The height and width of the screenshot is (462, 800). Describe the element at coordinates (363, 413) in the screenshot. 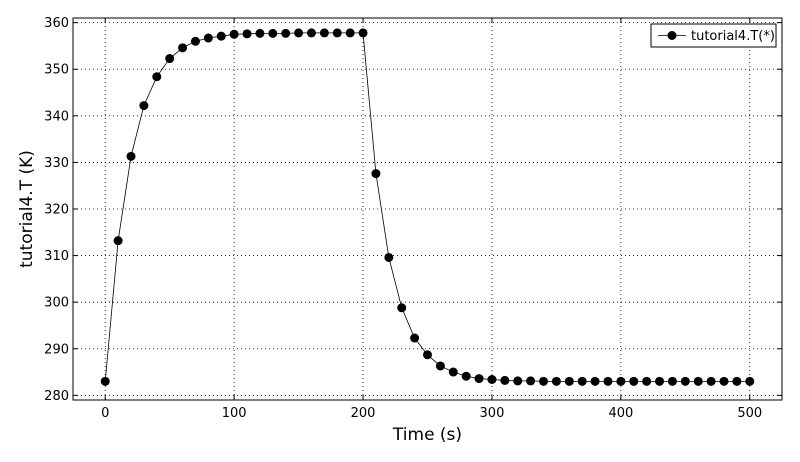

I see `x-tick-label: 200` at that location.